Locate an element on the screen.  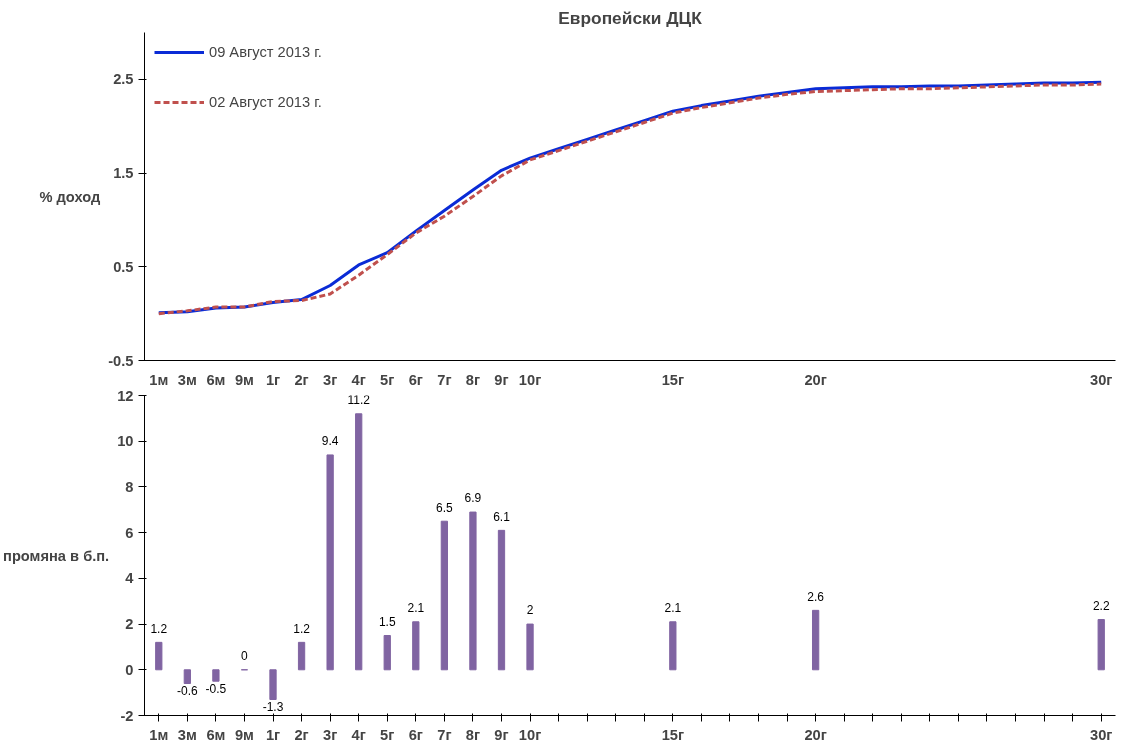
data-label: 1.5 is located at coordinates (387, 621).